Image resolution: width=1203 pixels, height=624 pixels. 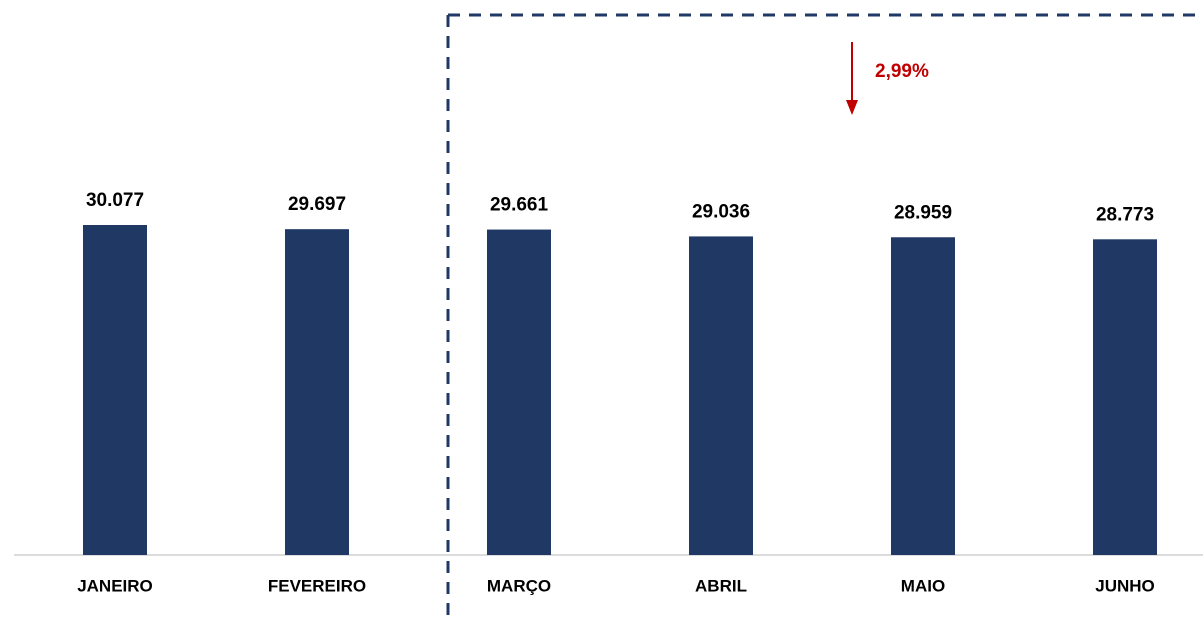 What do you see at coordinates (519, 585) in the screenshot?
I see `x-tick-label: MARÇO` at bounding box center [519, 585].